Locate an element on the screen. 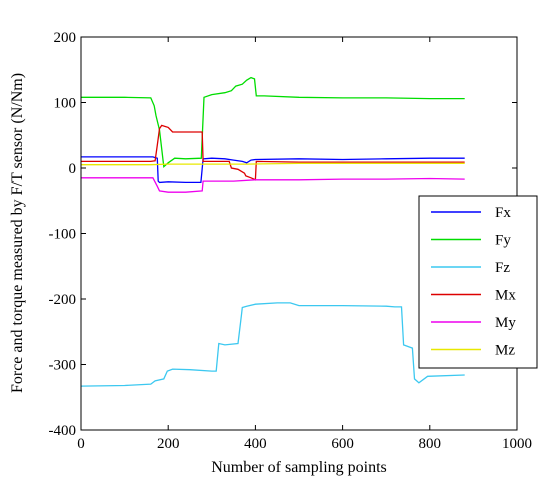 This screenshot has width=550, height=491. legend-item-mx: Mx is located at coordinates (473, 296).